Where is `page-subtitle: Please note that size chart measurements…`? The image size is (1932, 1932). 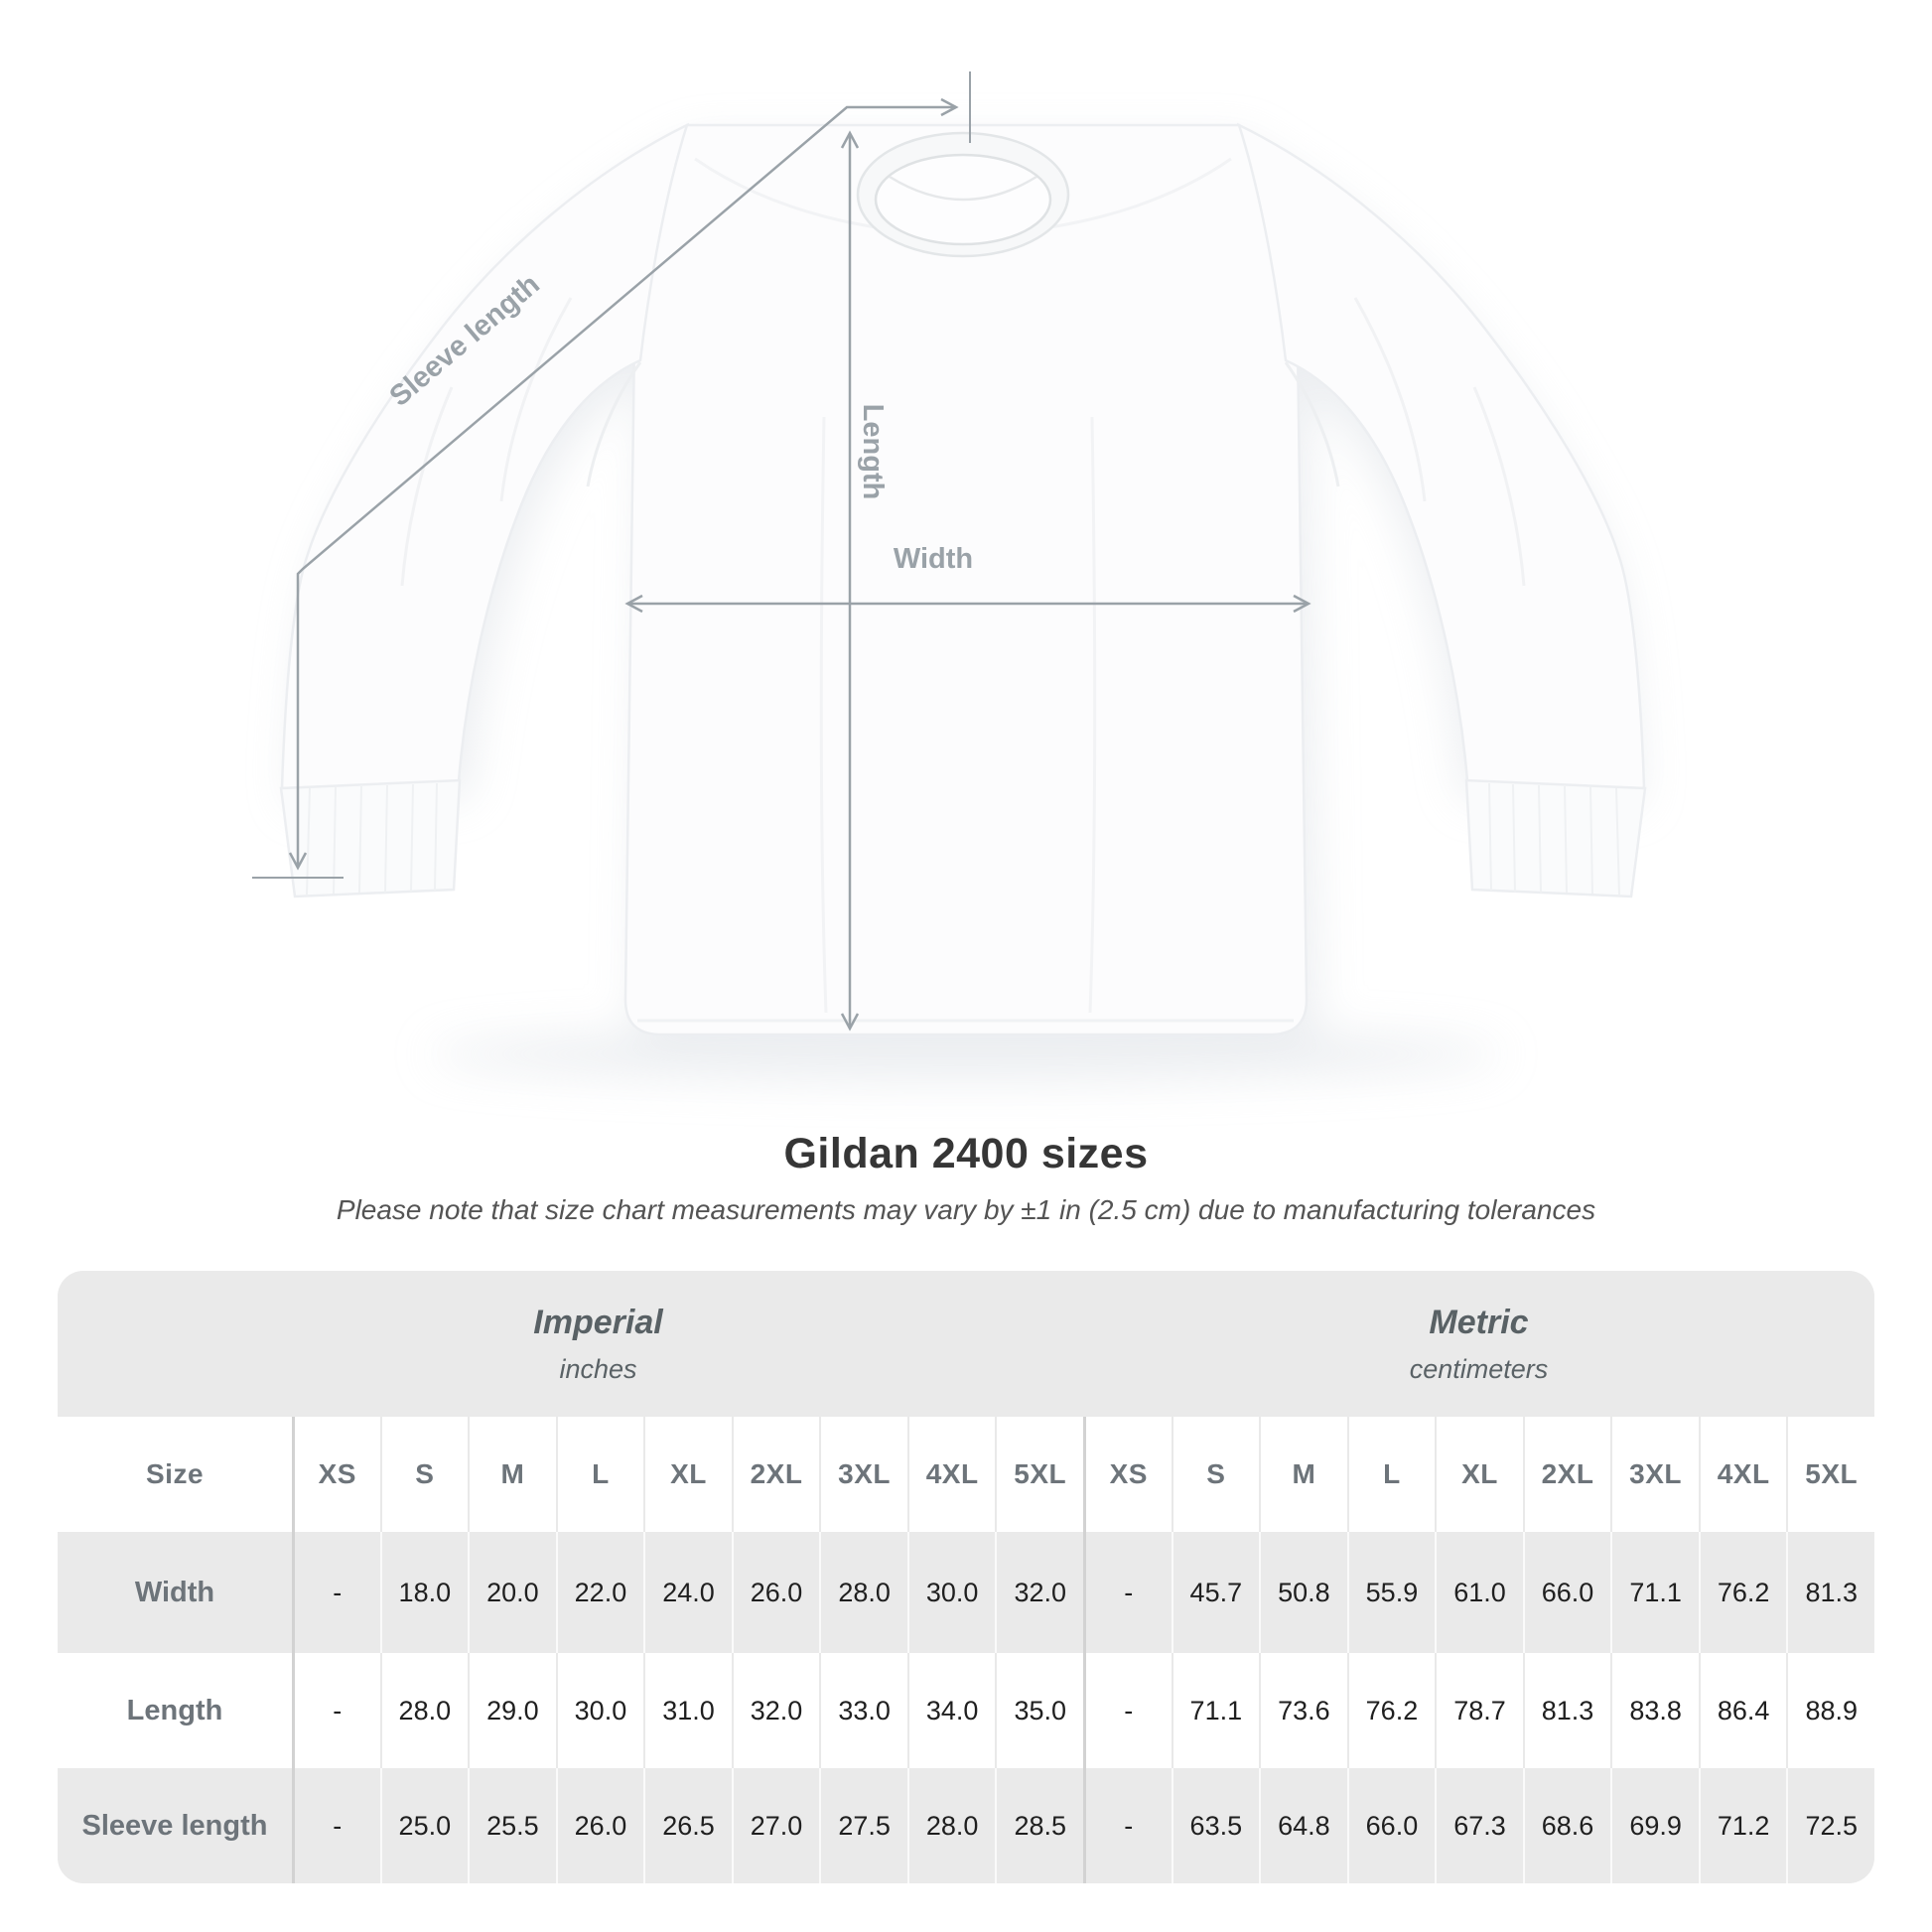
page-subtitle: Please note that size chart measurements… is located at coordinates (966, 1209).